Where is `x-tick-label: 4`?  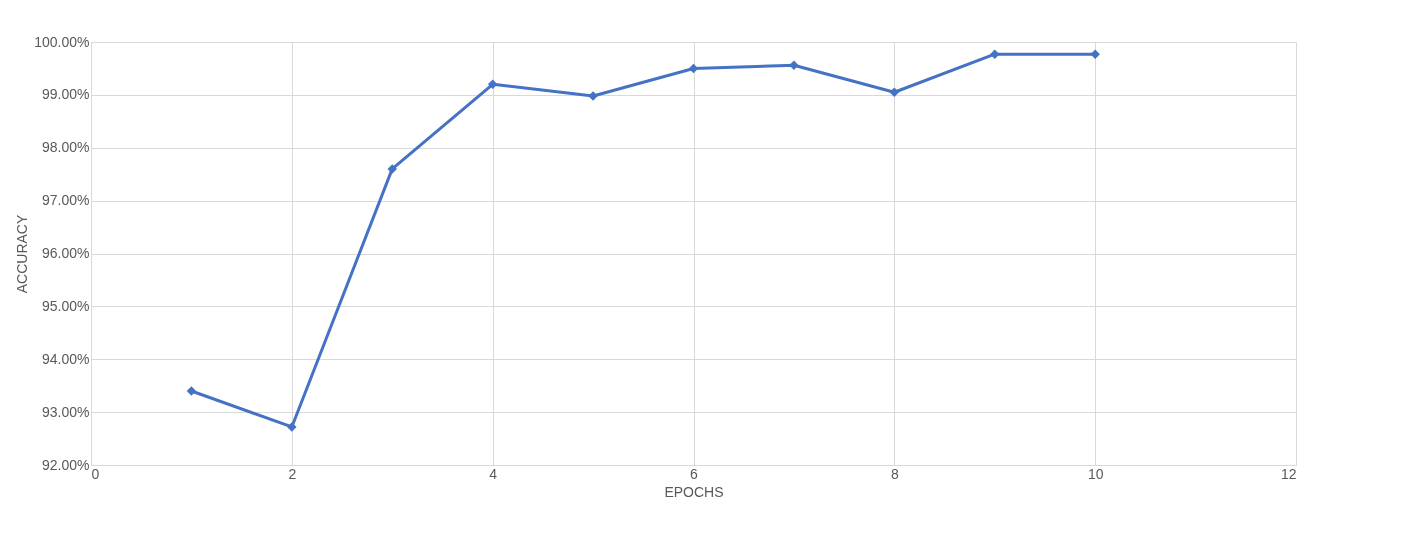
x-tick-label: 4 is located at coordinates (493, 473).